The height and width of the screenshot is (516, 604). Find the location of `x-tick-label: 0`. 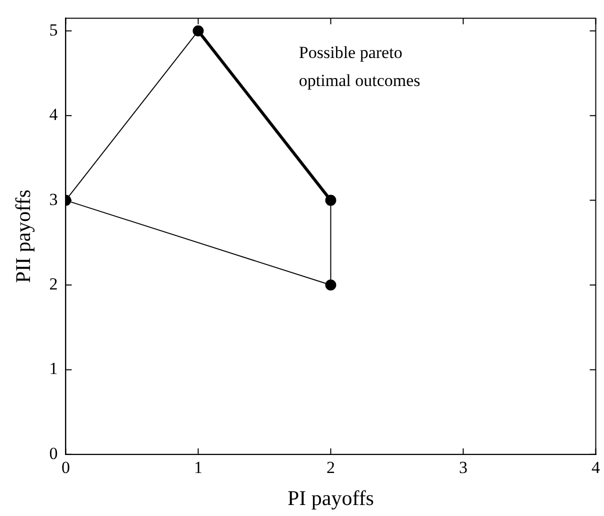

x-tick-label: 0 is located at coordinates (65, 468).